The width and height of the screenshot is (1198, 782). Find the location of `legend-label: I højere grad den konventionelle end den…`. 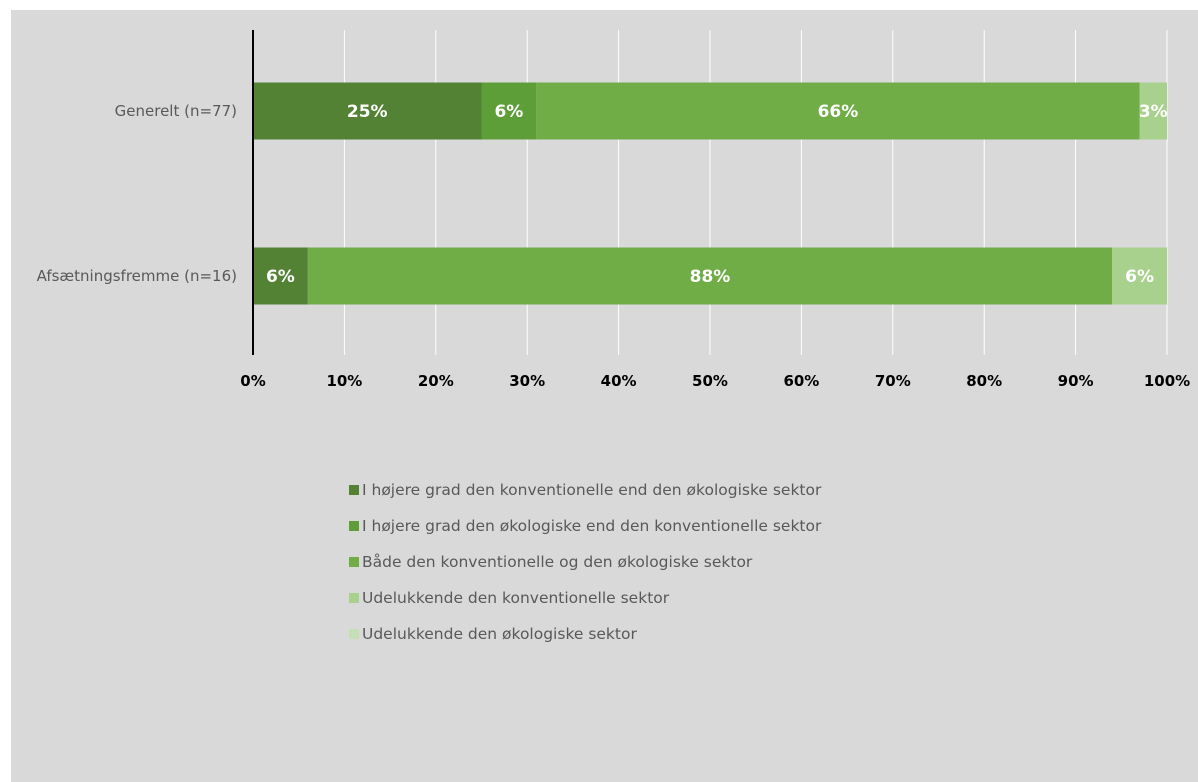

legend-label: I højere grad den konventionelle end den… is located at coordinates (592, 490).